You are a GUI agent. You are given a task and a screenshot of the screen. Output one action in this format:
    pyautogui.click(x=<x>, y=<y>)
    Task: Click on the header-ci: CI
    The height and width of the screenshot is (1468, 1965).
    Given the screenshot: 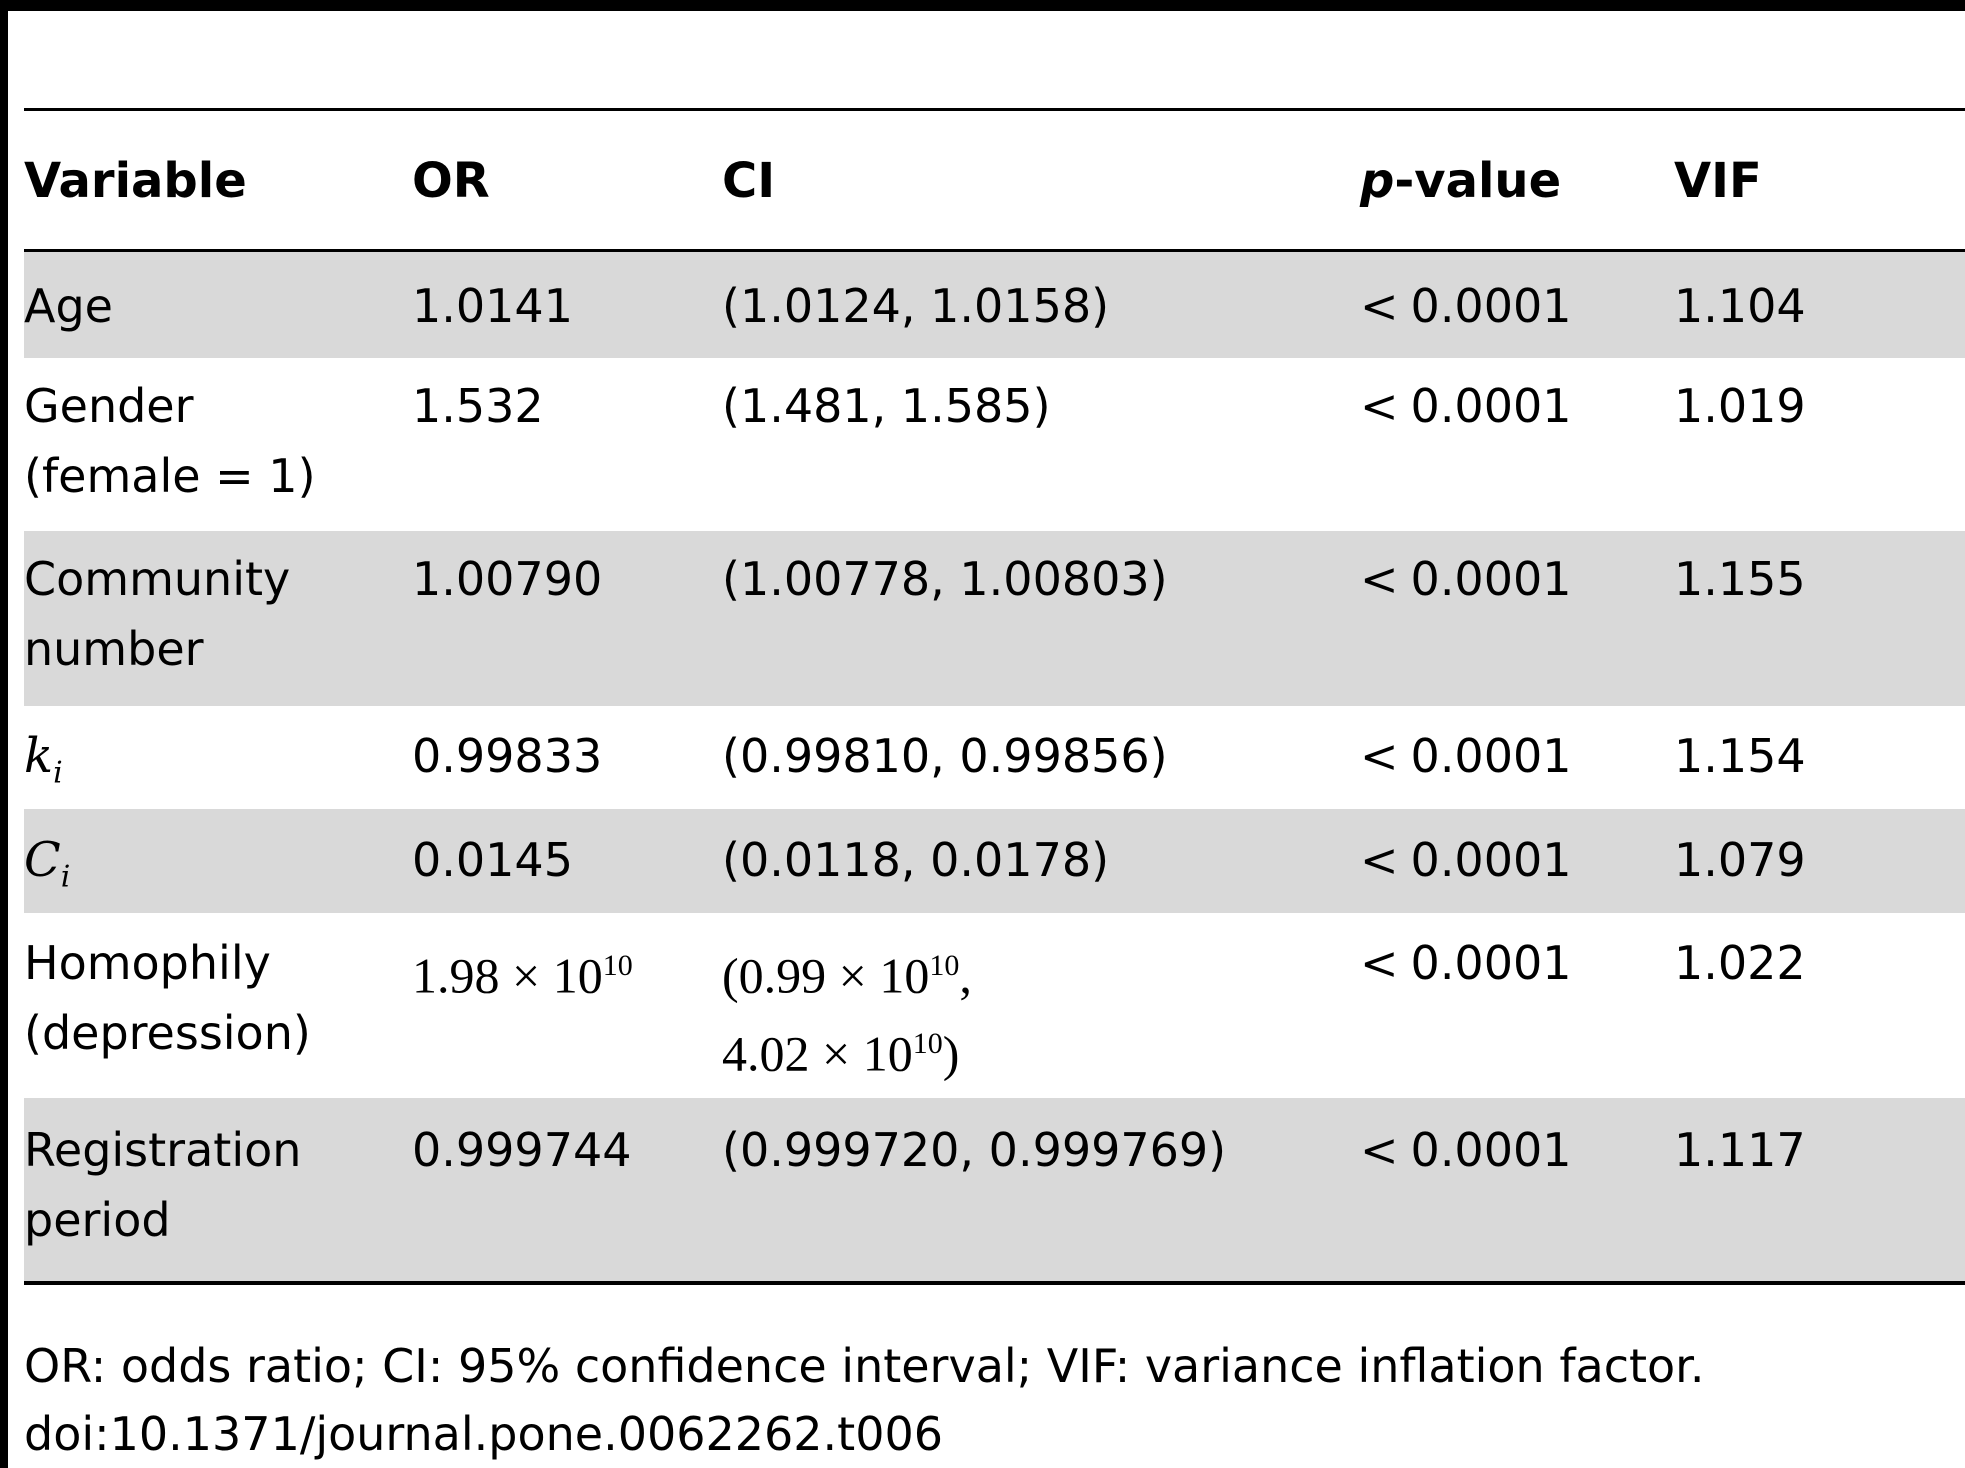 What is the action you would take?
    pyautogui.click(x=749, y=181)
    